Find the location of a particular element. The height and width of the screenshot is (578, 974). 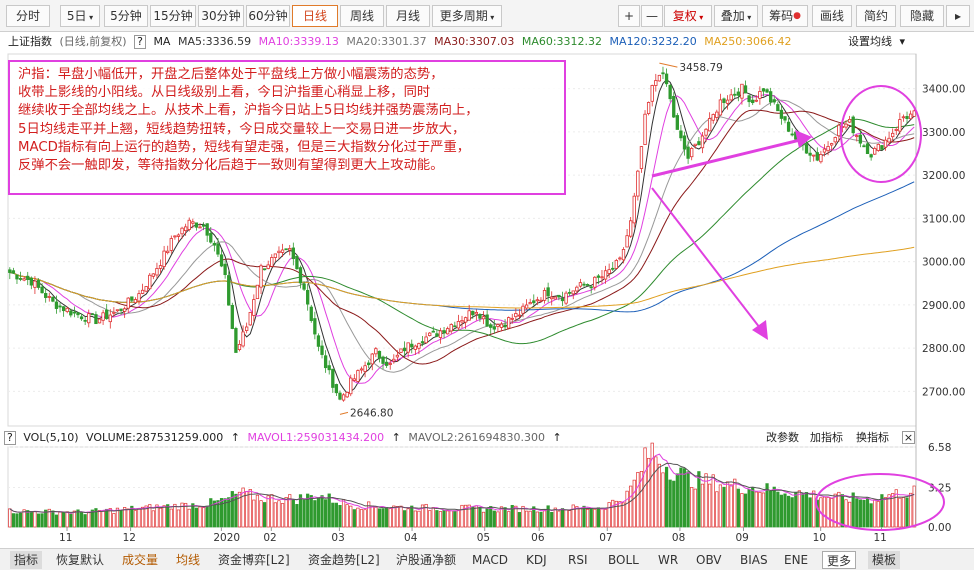

zoom-in-button: + is located at coordinates (629, 16).